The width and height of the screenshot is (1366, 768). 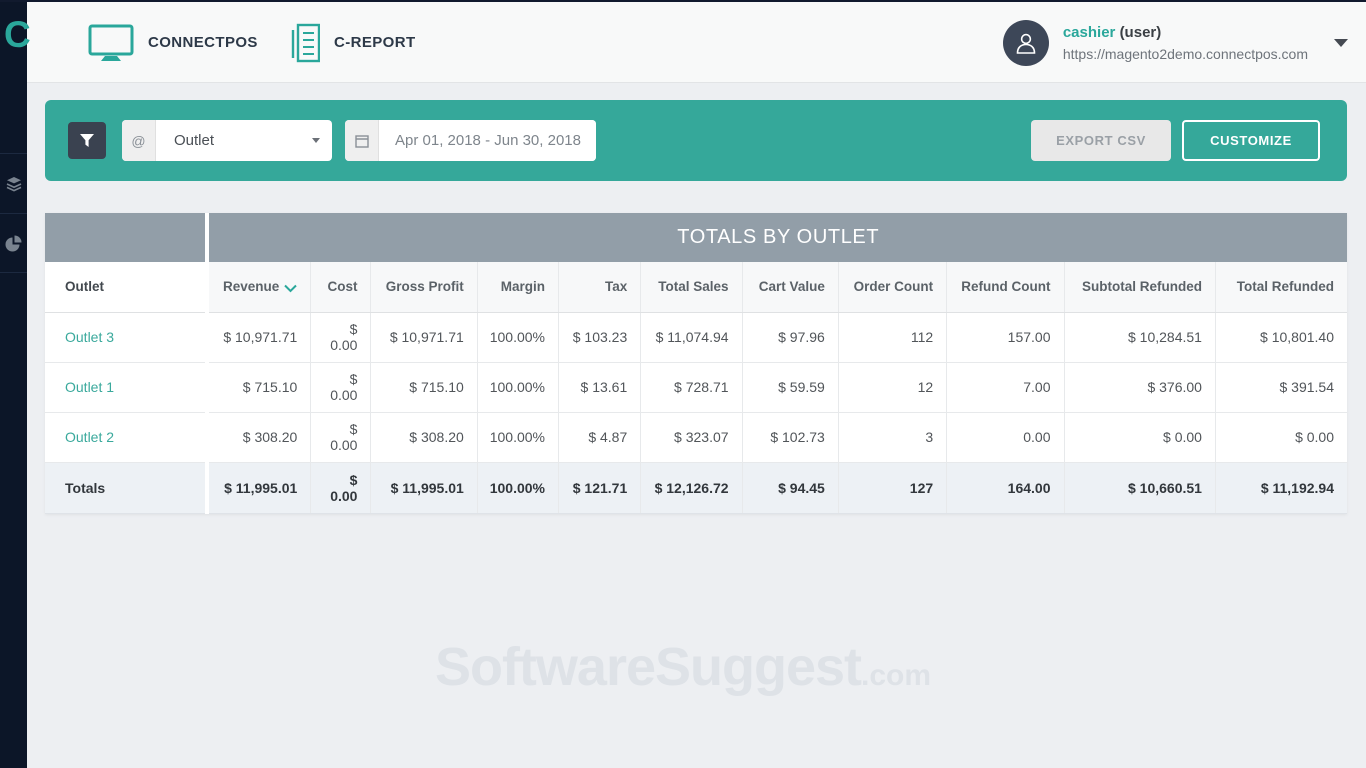 What do you see at coordinates (1139, 337) in the screenshot?
I see `subtotal-refunded-cell: $ 10,284.51` at bounding box center [1139, 337].